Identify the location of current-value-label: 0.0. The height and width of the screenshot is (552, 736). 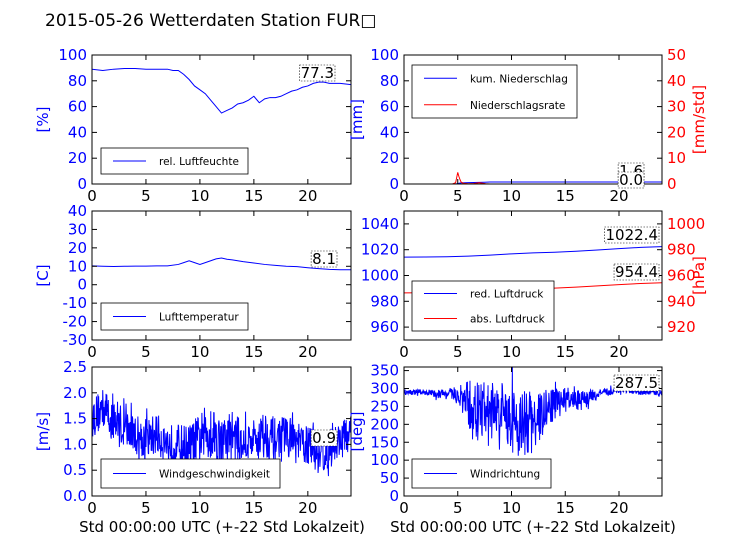
(631, 180).